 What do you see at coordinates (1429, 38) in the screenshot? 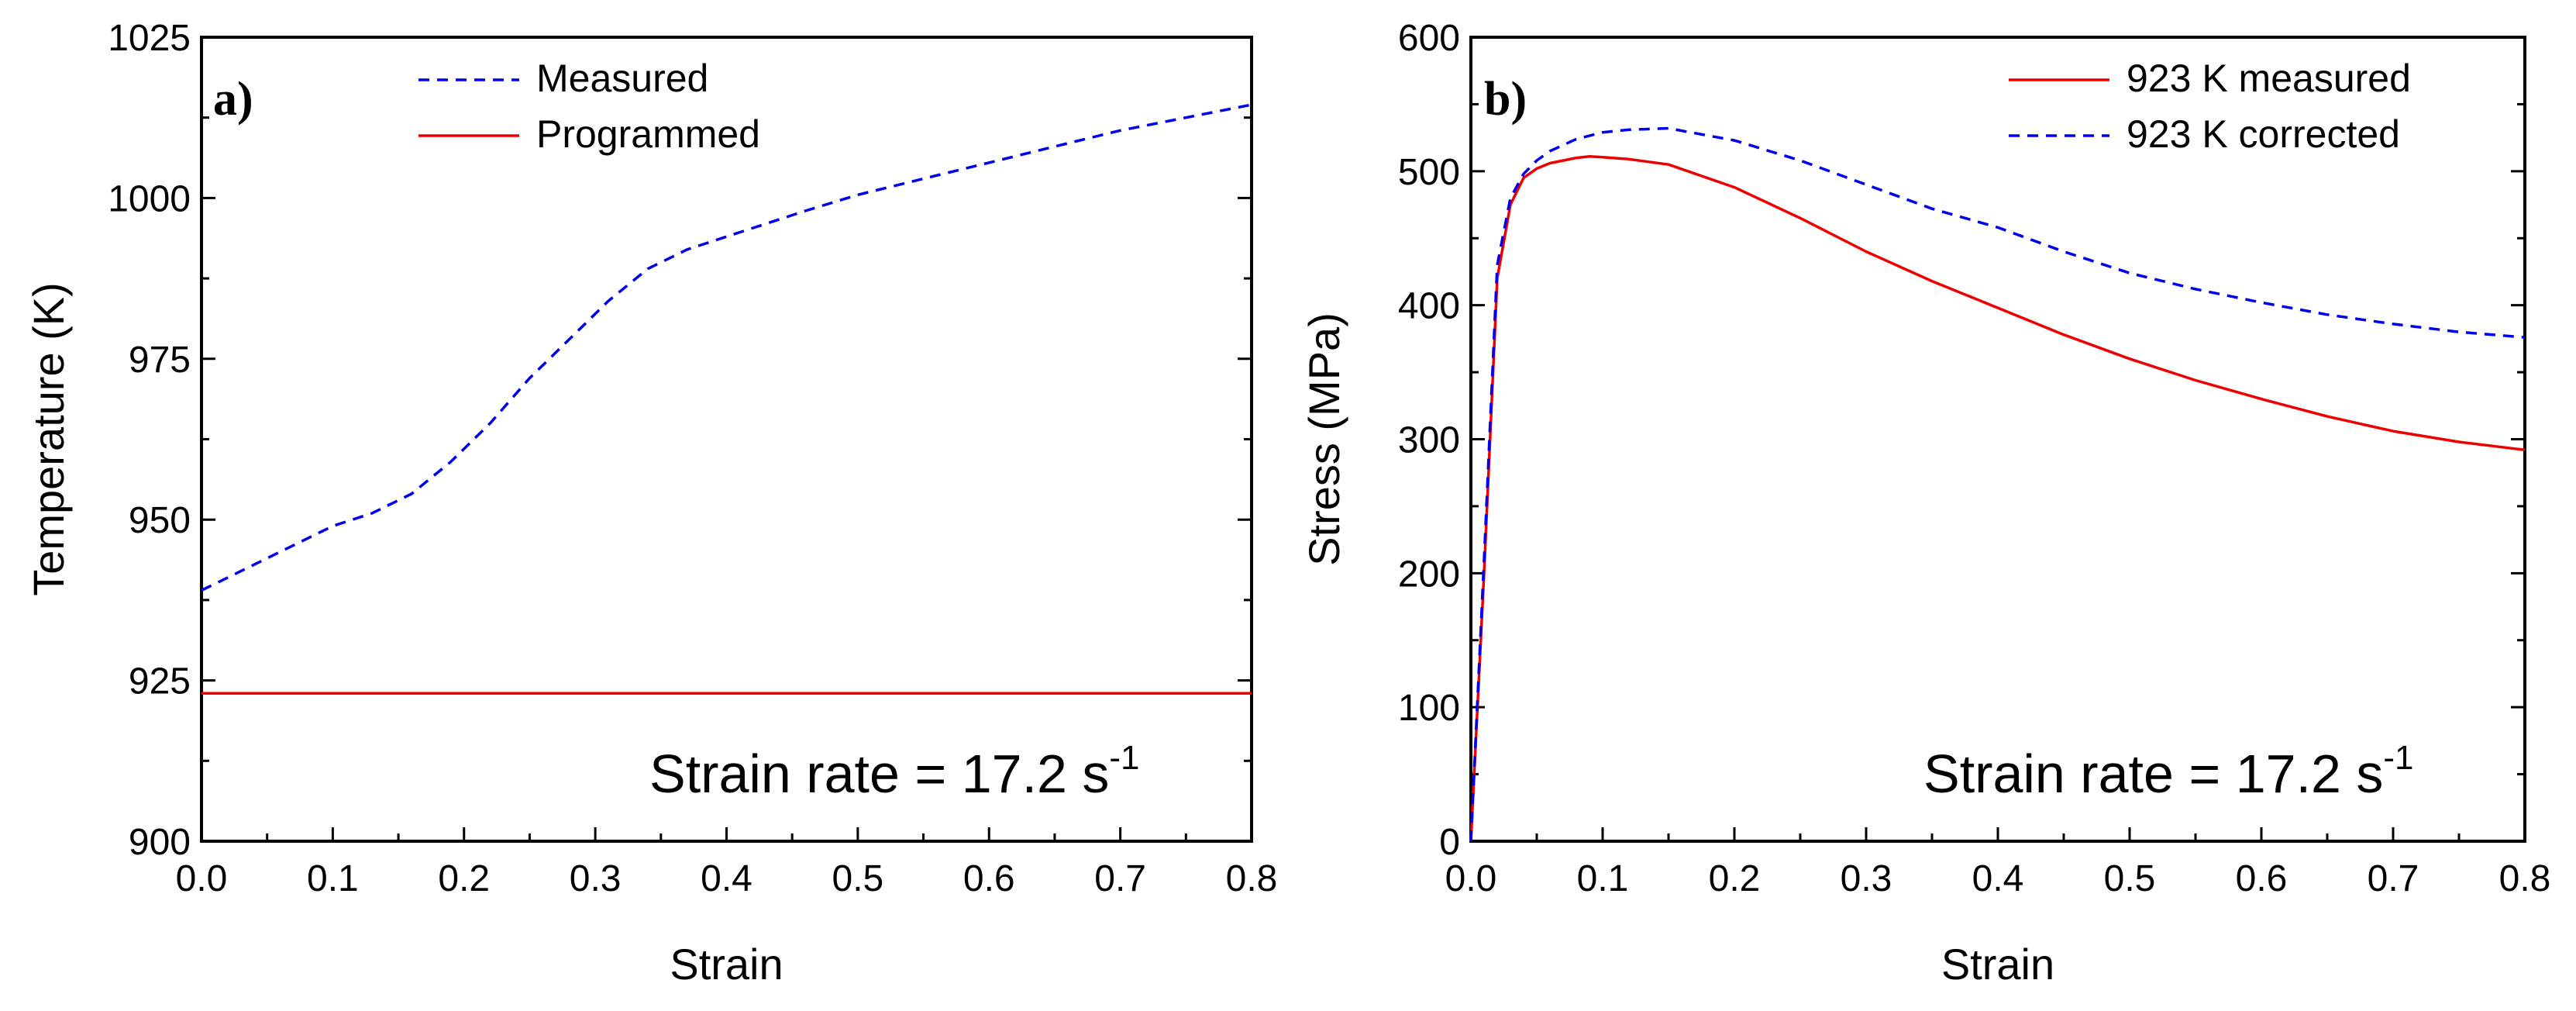
I see `y-tick-label-b: 600` at bounding box center [1429, 38].